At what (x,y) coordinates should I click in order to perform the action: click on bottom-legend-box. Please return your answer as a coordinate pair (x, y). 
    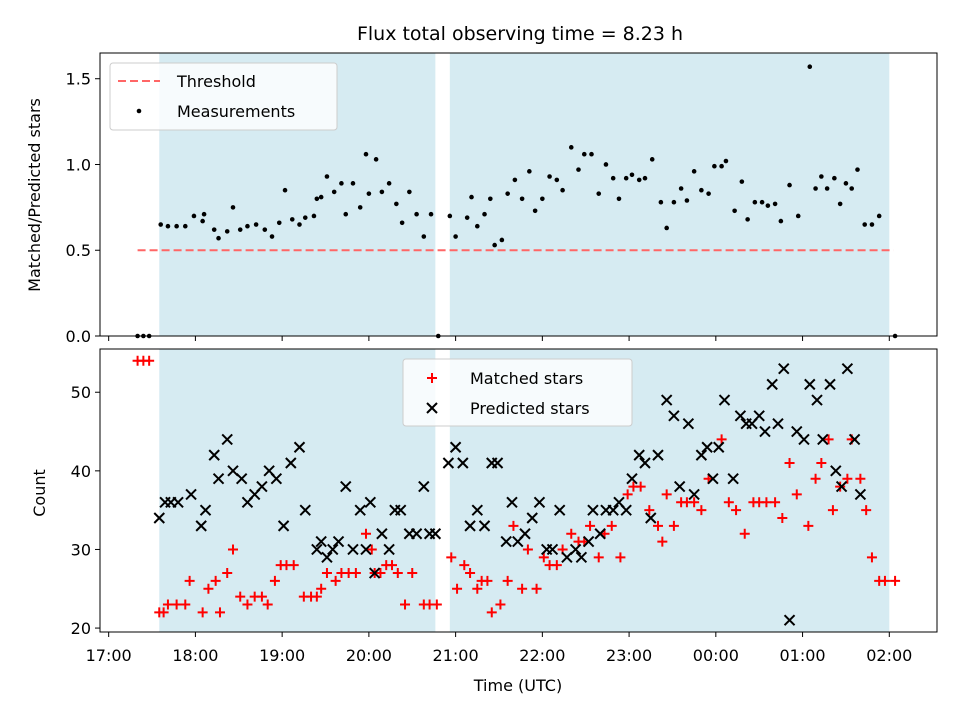
    Looking at the image, I should click on (517, 392).